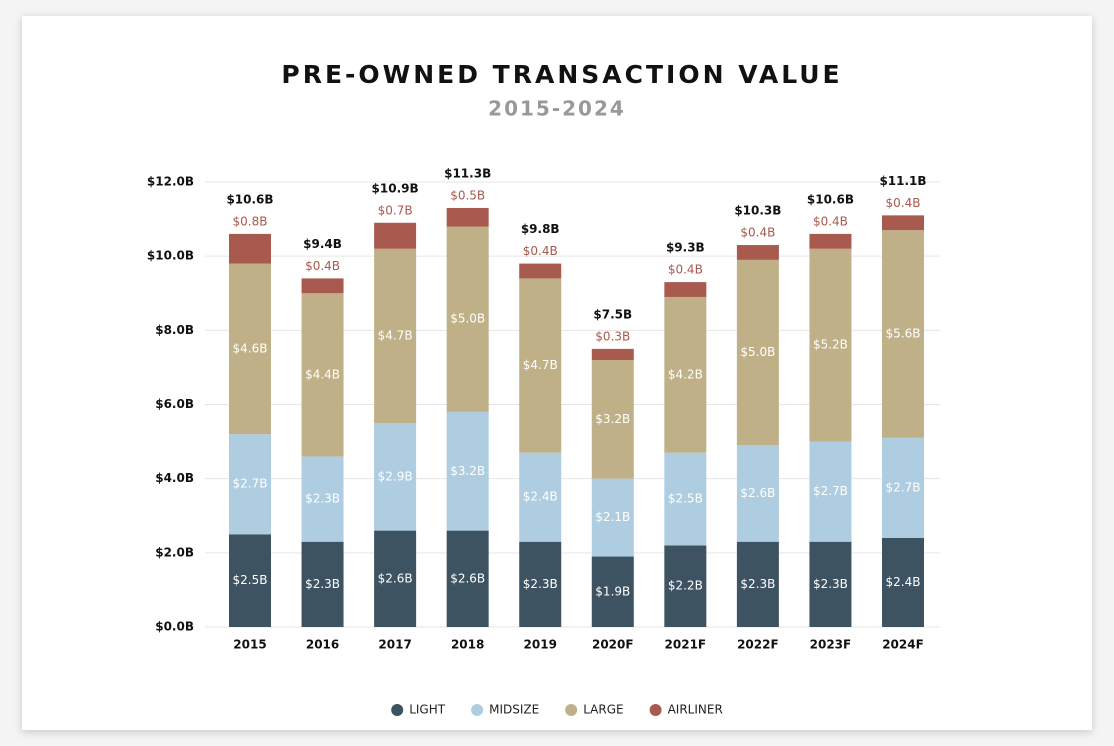  What do you see at coordinates (250, 221) in the screenshot?
I see `value-label: $0.8B` at bounding box center [250, 221].